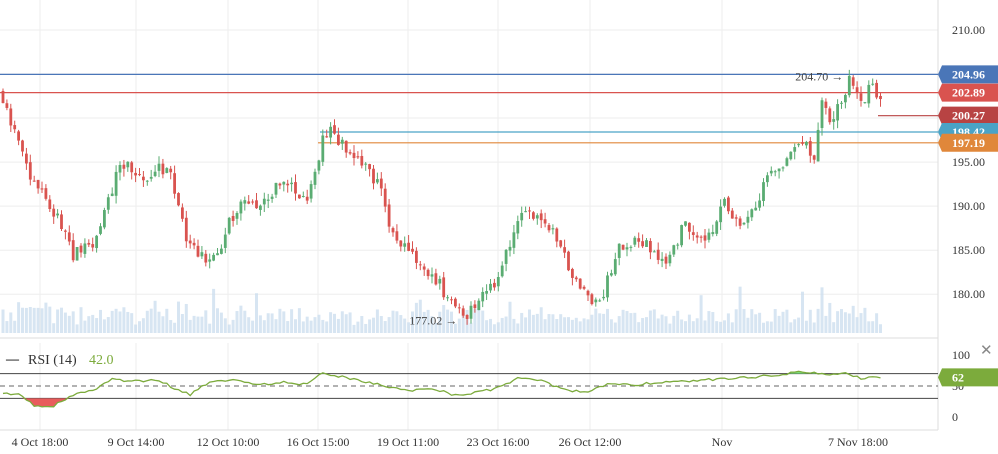 This screenshot has width=998, height=454. What do you see at coordinates (986, 351) in the screenshot?
I see `close-icon: ✕` at bounding box center [986, 351].